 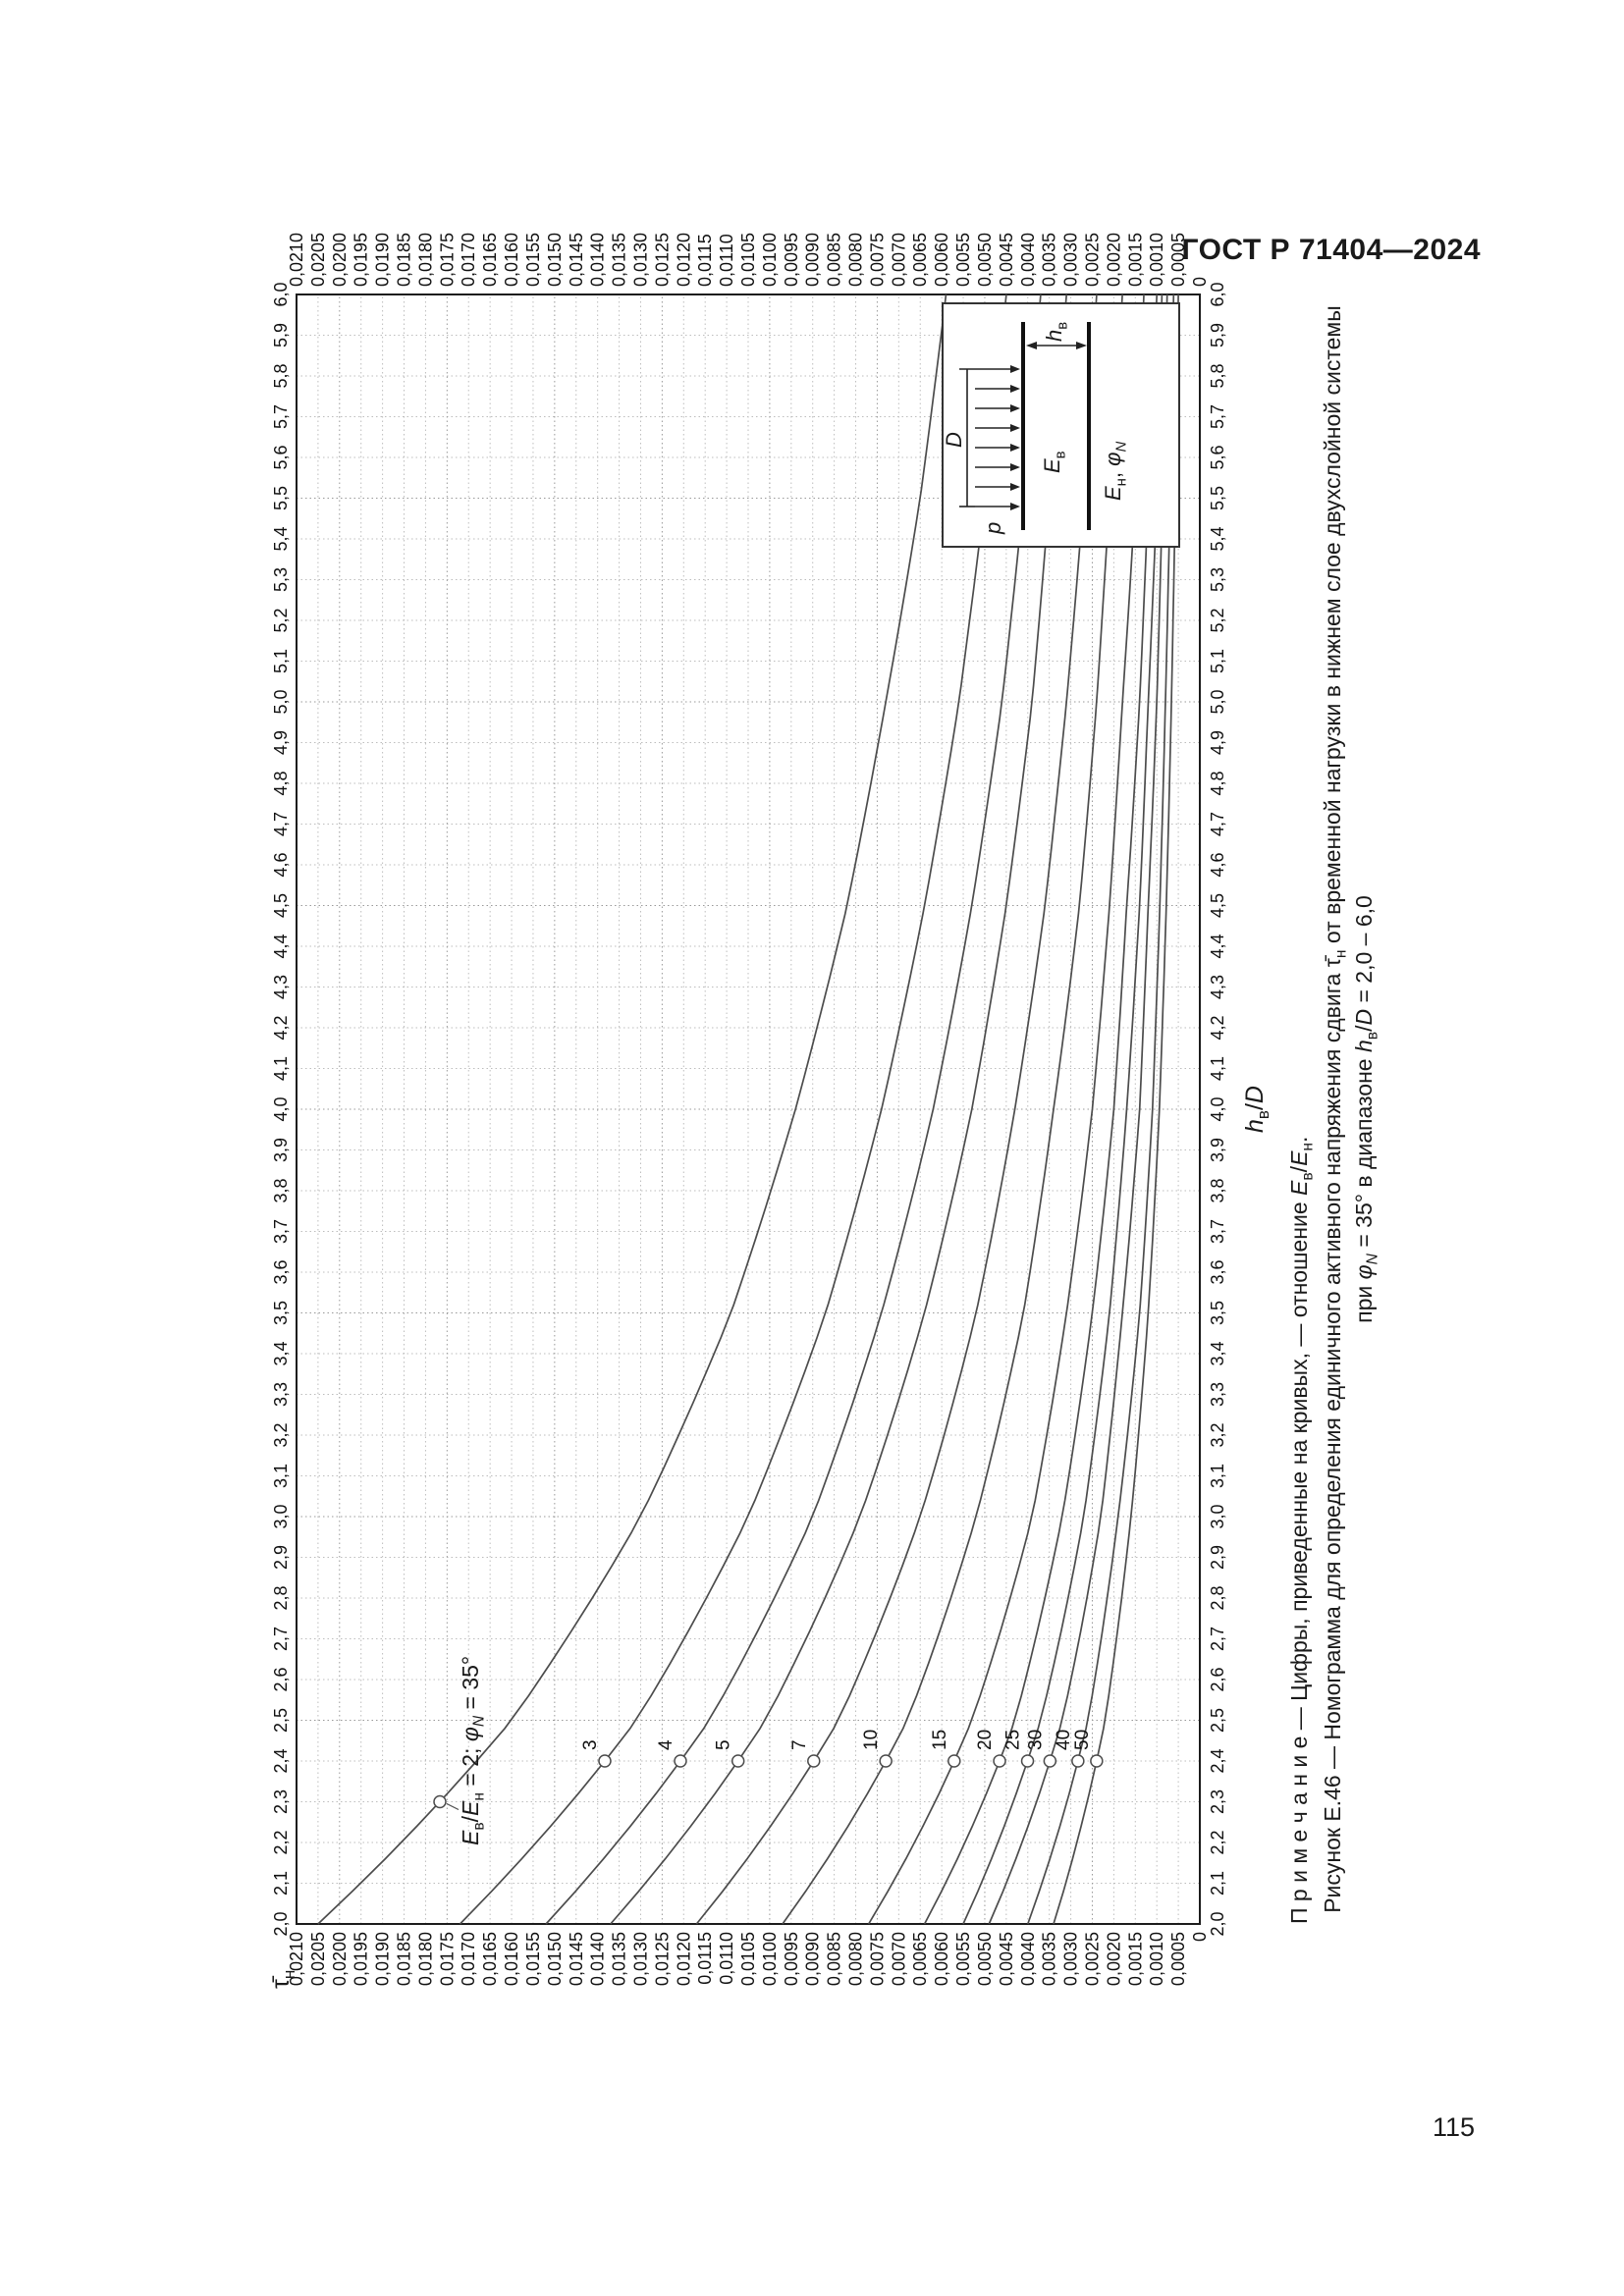 What do you see at coordinates (791, 1959) in the screenshot?
I see `y-tick-label-left: 0,0095` at bounding box center [791, 1959].